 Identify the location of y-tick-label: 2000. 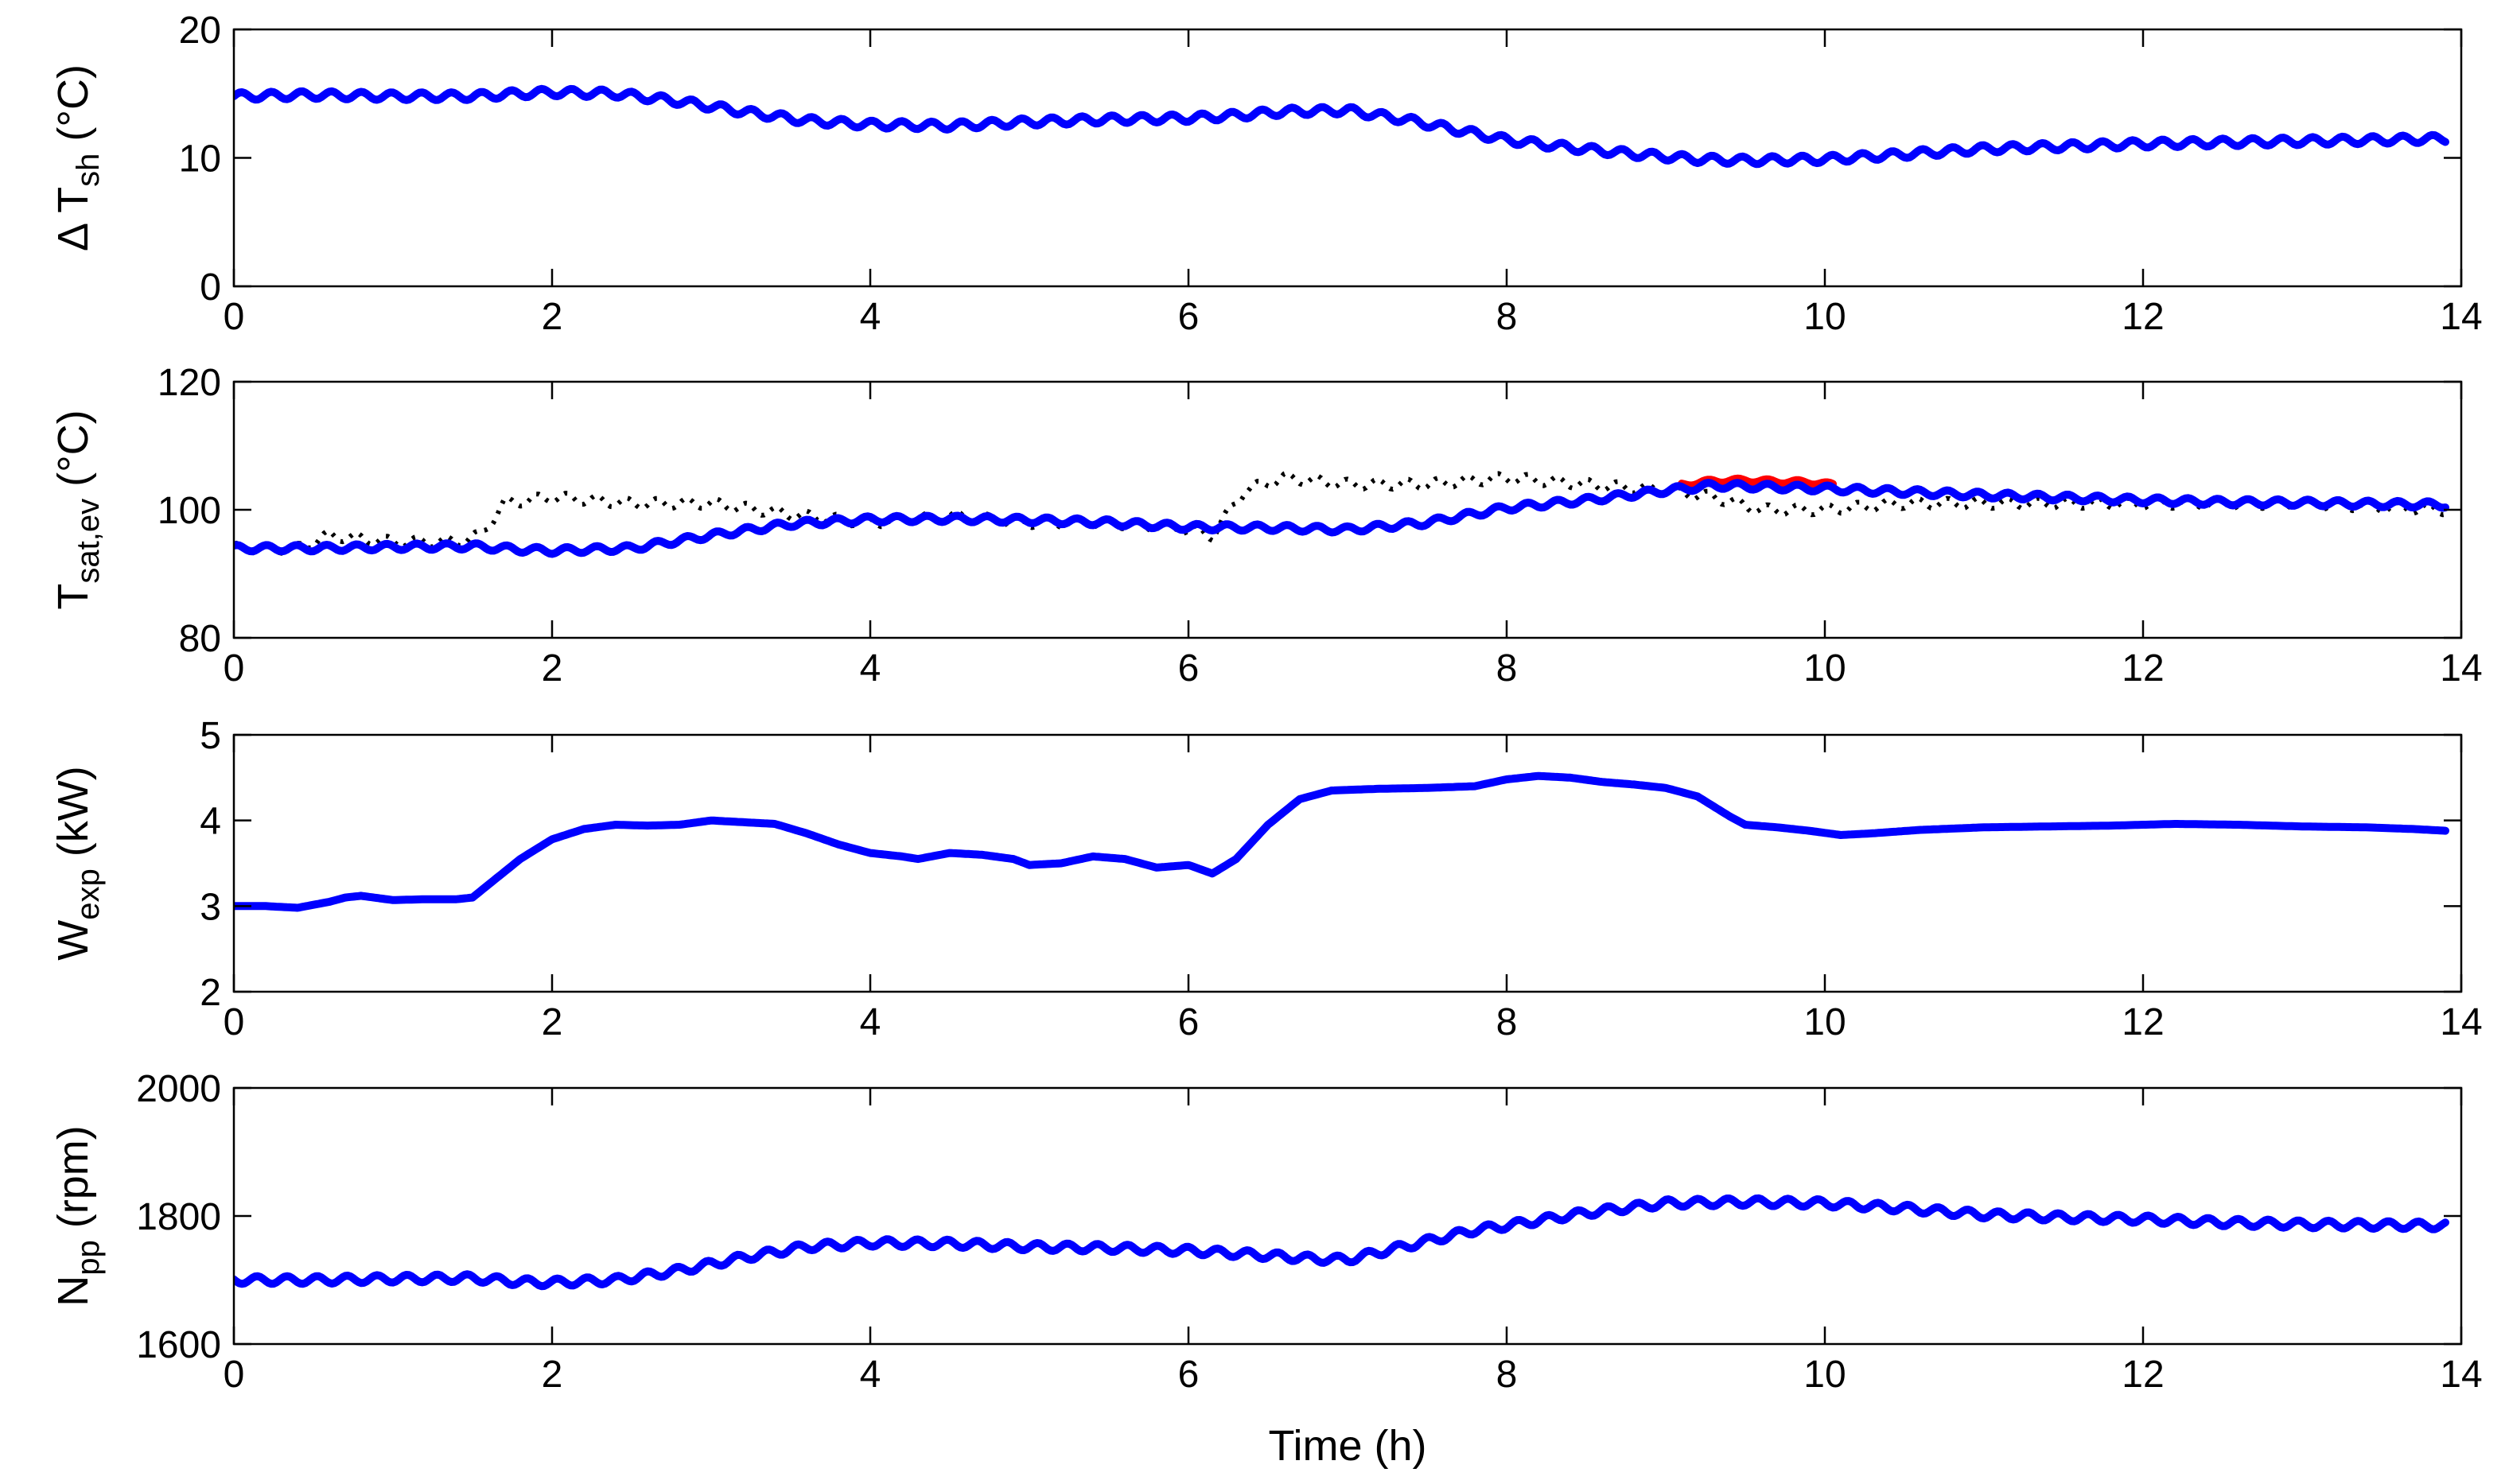
(178, 1089).